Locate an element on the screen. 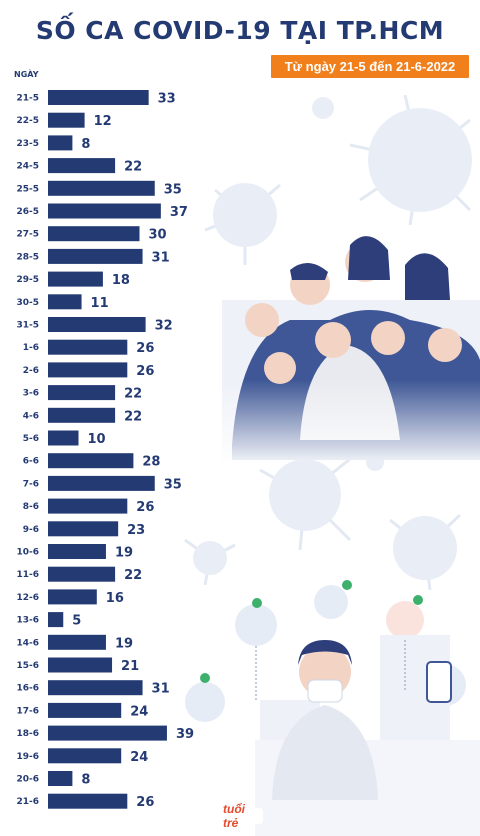 This screenshot has width=480, height=836. value-label: 23 is located at coordinates (136, 530).